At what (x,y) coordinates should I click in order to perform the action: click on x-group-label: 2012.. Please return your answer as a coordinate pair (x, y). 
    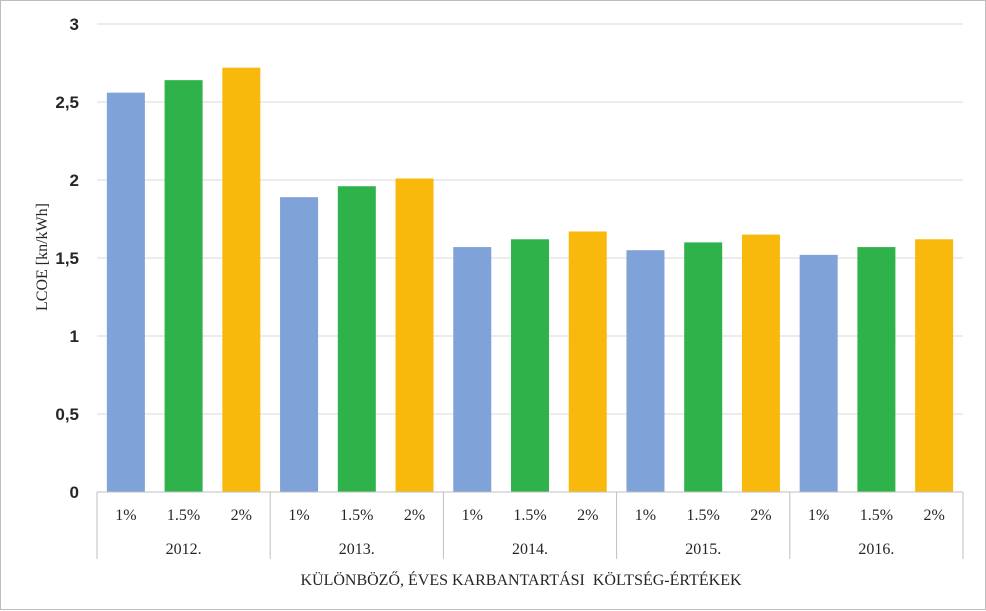
    Looking at the image, I should click on (184, 549).